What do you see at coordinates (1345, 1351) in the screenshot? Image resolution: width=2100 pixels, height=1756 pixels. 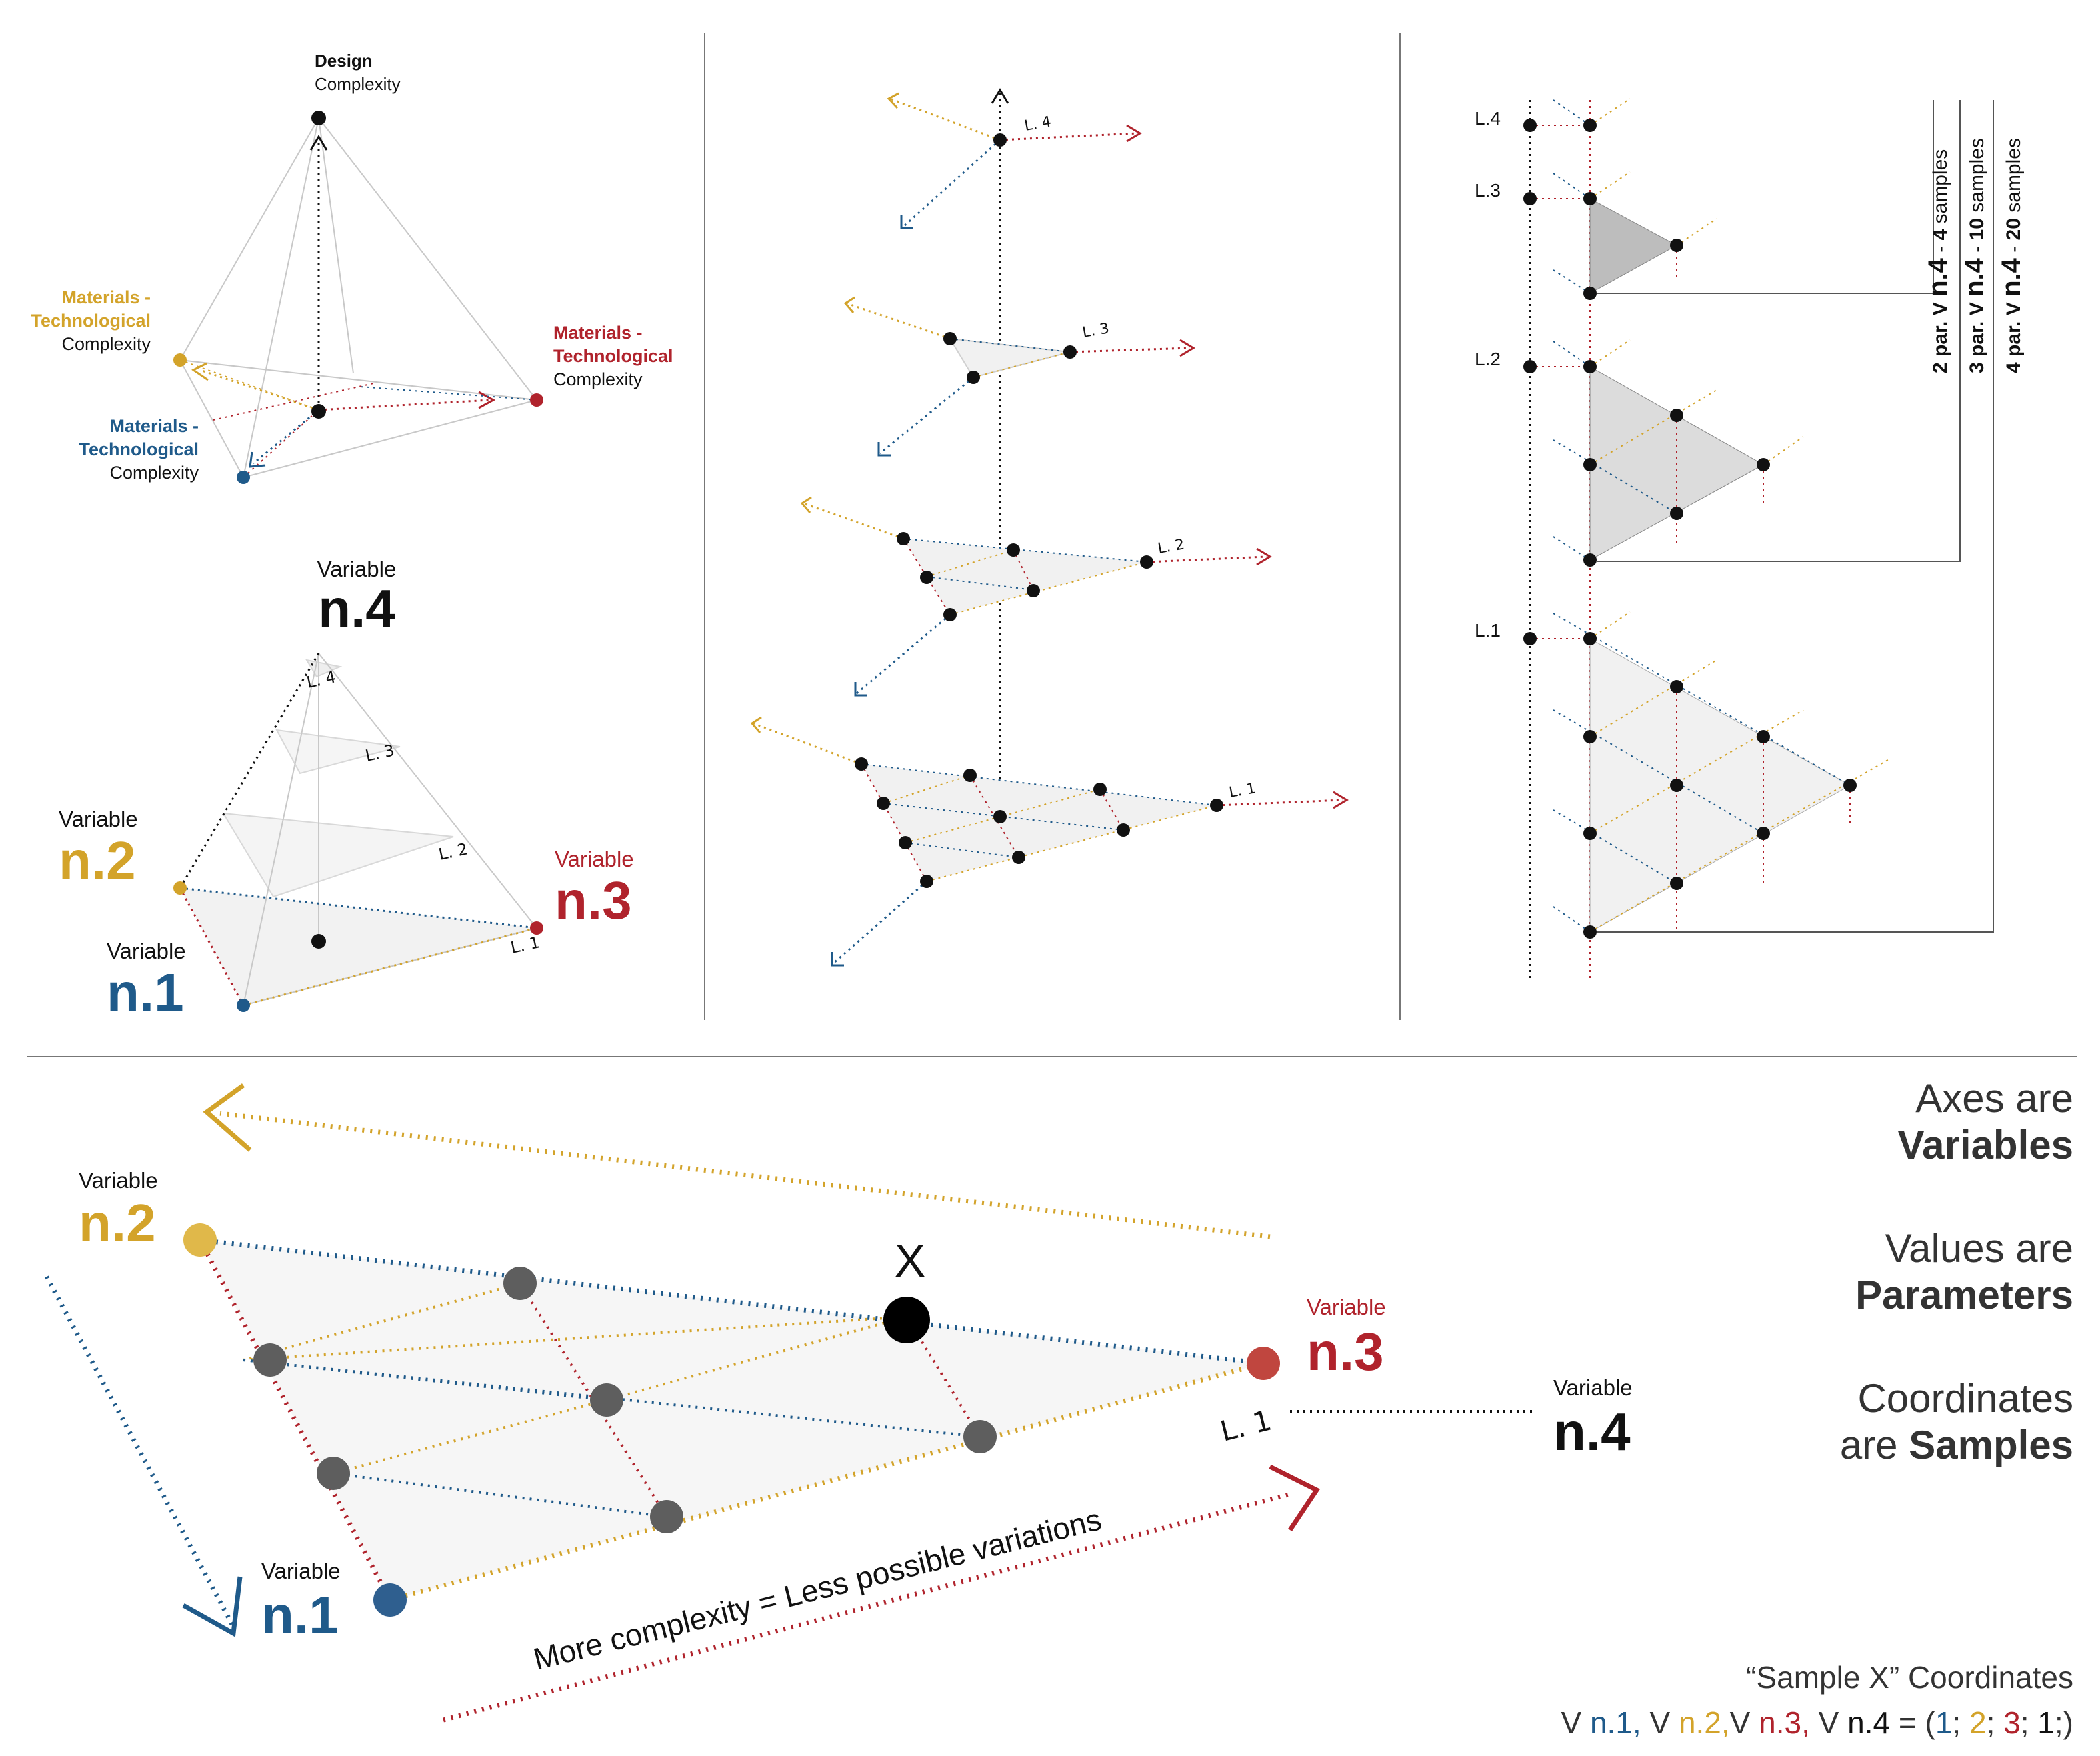 I see `b-var3-name: n.3` at bounding box center [1345, 1351].